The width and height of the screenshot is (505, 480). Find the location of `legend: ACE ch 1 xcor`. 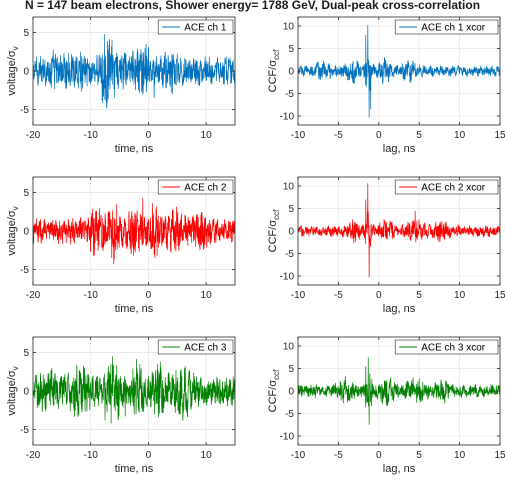

legend: ACE ch 1 xcor is located at coordinates (446, 27).